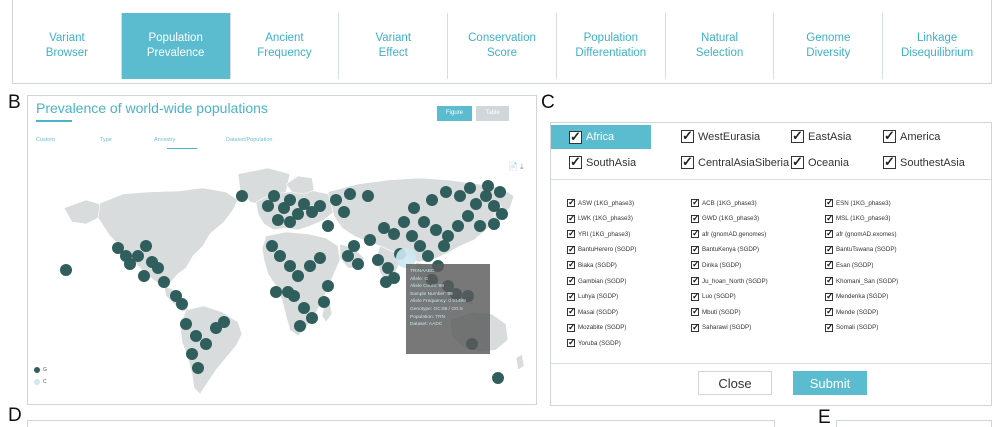 The image size is (1007, 427). Describe the element at coordinates (720, 46) in the screenshot. I see `nav-tab-natural-selection: Natural Selection` at that location.